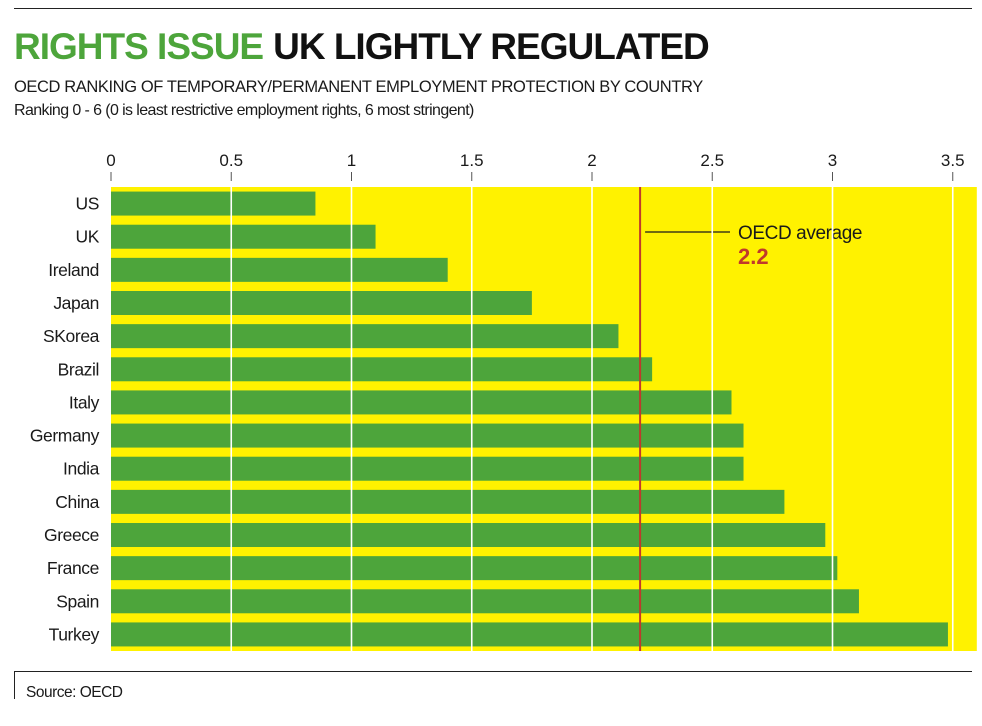 The image size is (982, 726). Describe the element at coordinates (591, 160) in the screenshot. I see `x-tick-label: 2` at that location.